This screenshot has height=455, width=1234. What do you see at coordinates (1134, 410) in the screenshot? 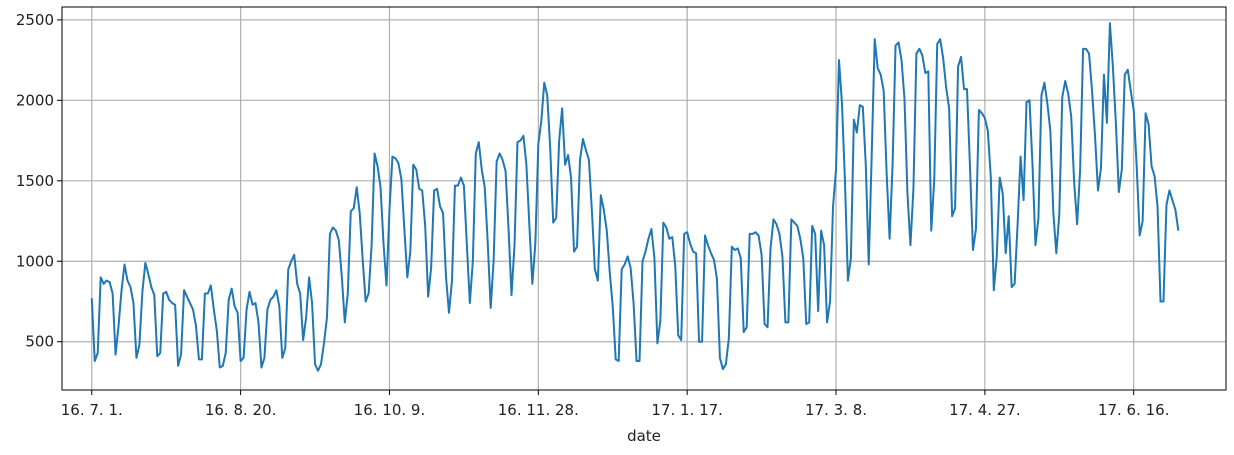
I see `x-tick-label: 17. 6. 16.` at bounding box center [1134, 410].